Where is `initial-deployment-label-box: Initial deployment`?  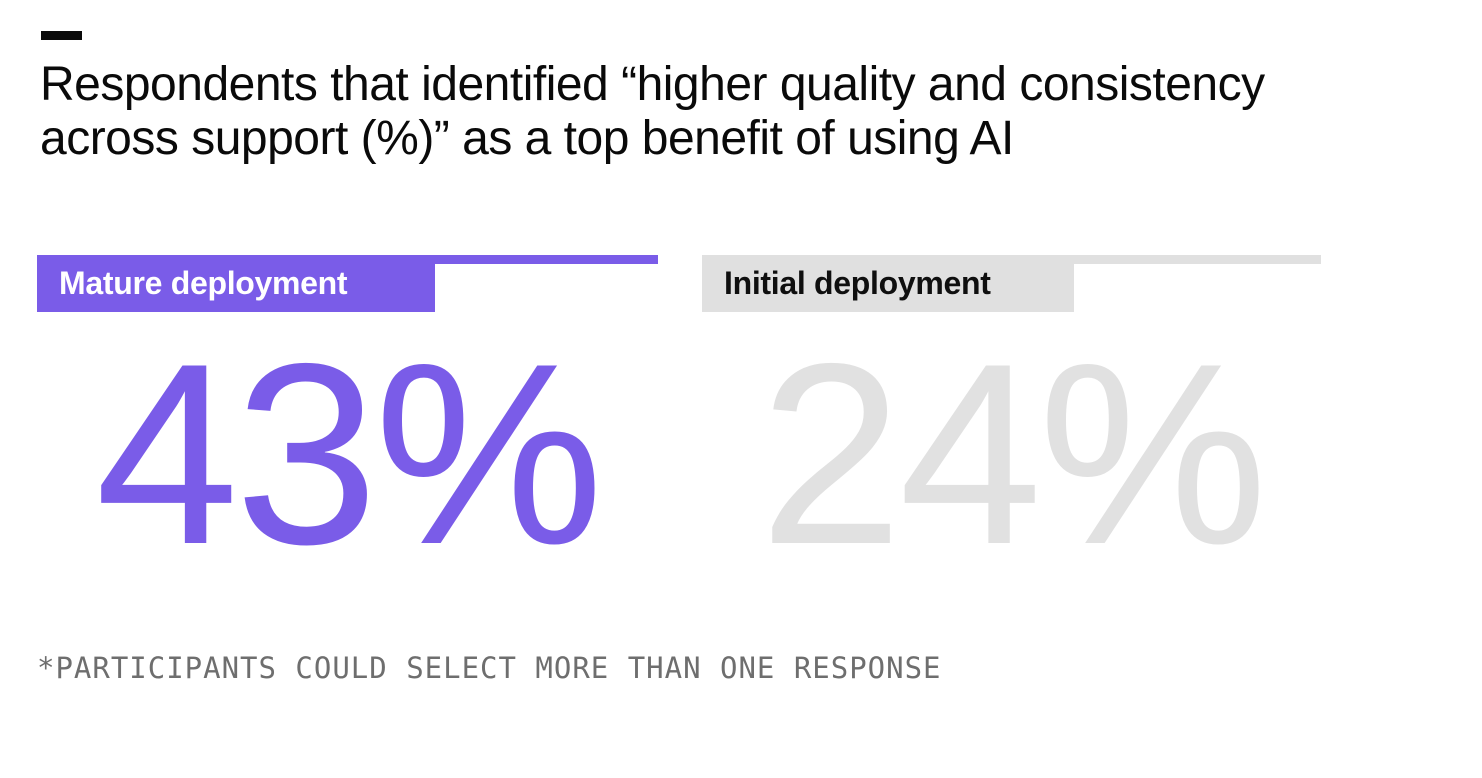 initial-deployment-label-box: Initial deployment is located at coordinates (888, 283).